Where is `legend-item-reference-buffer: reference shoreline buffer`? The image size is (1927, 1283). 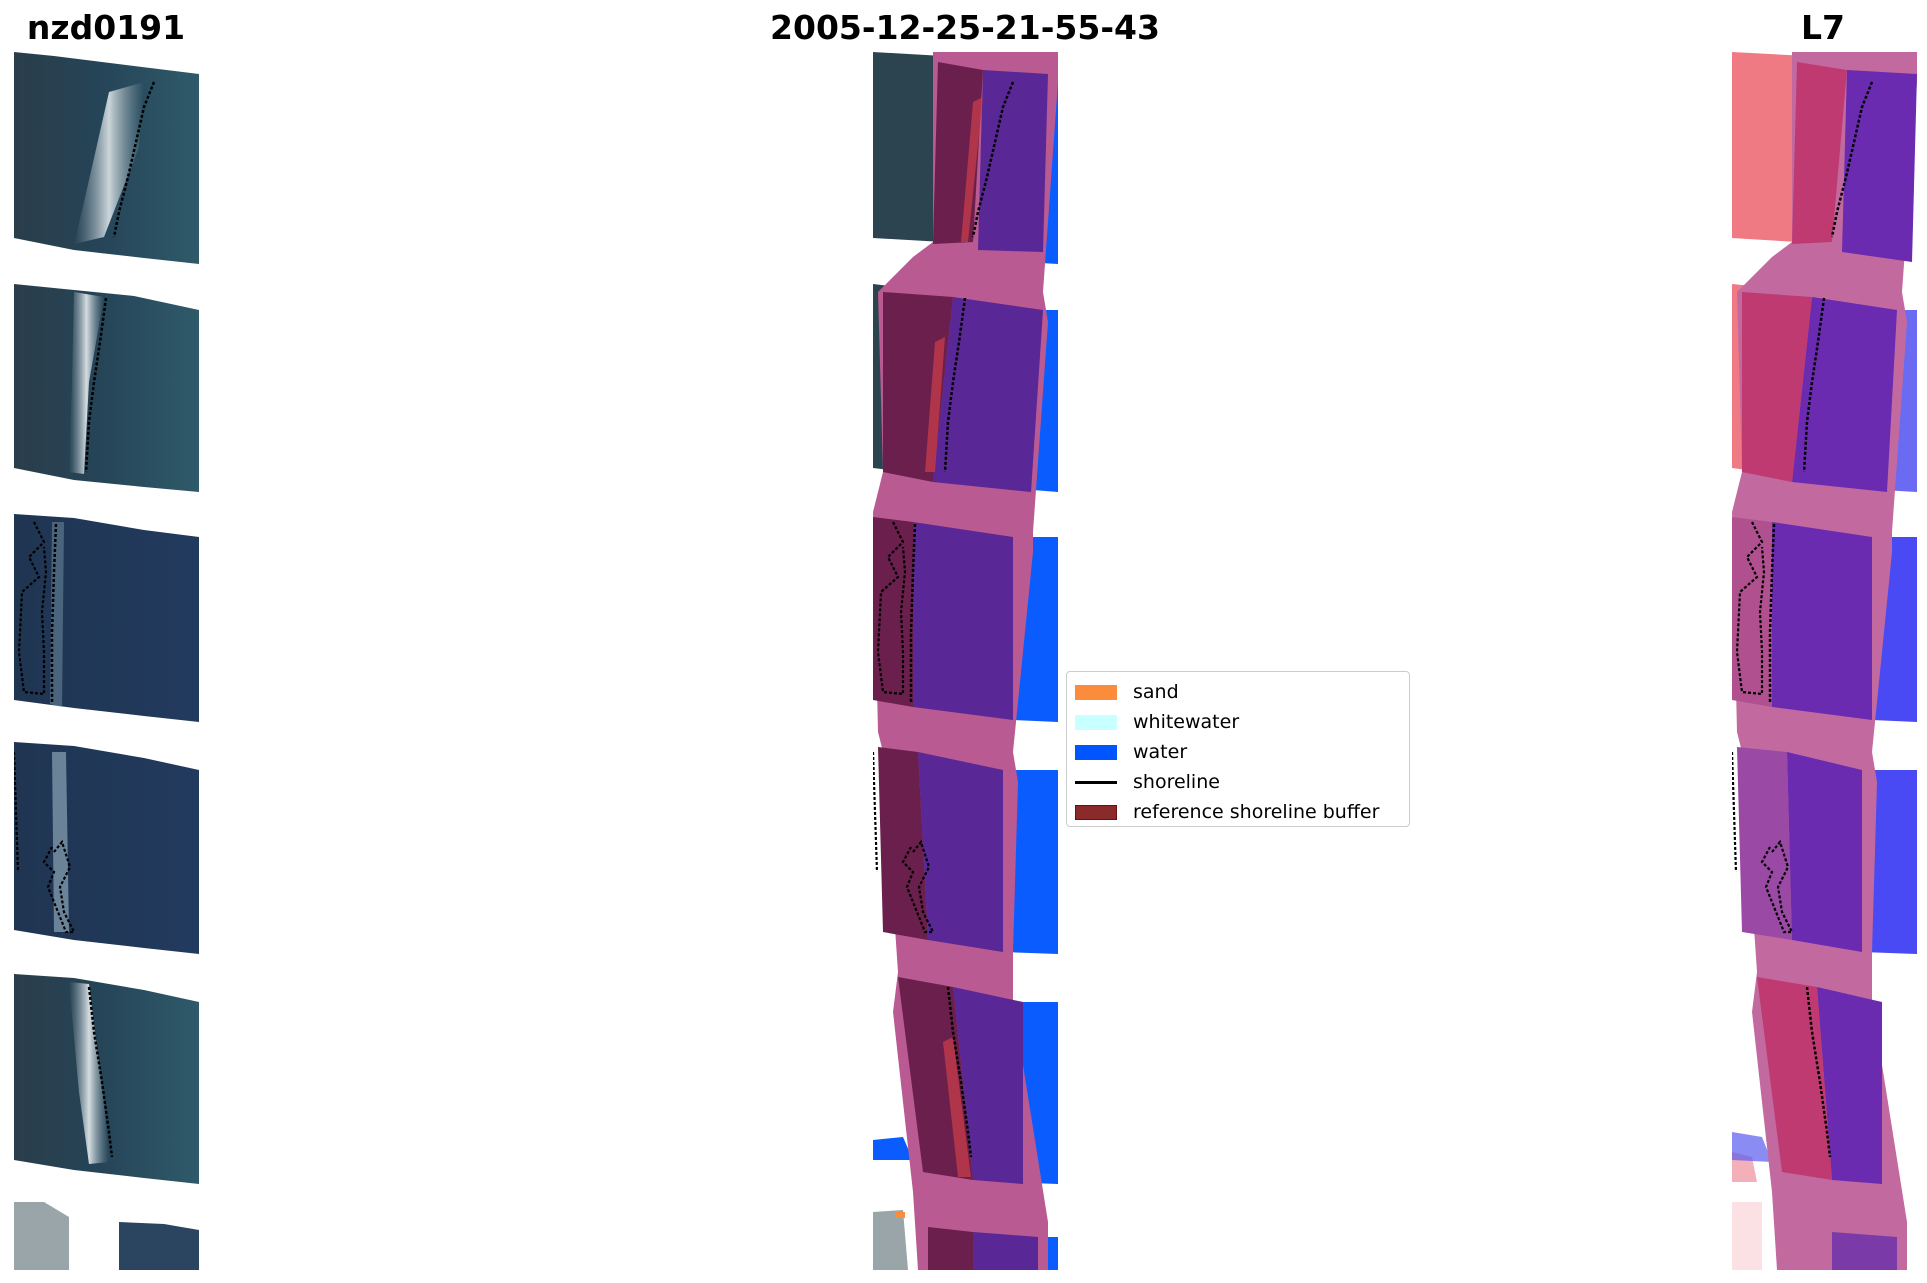 legend-item-reference-buffer: reference shoreline buffer is located at coordinates (1238, 812).